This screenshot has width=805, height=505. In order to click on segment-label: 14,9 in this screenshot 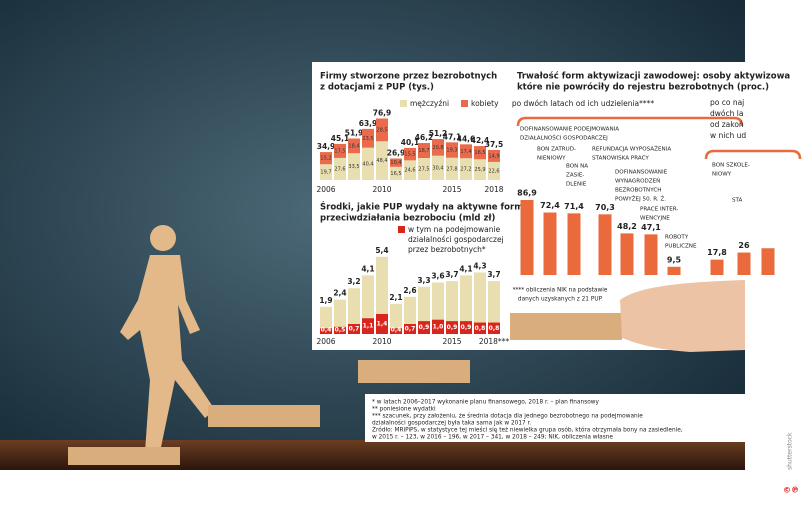, I will do `click(493, 156)`.